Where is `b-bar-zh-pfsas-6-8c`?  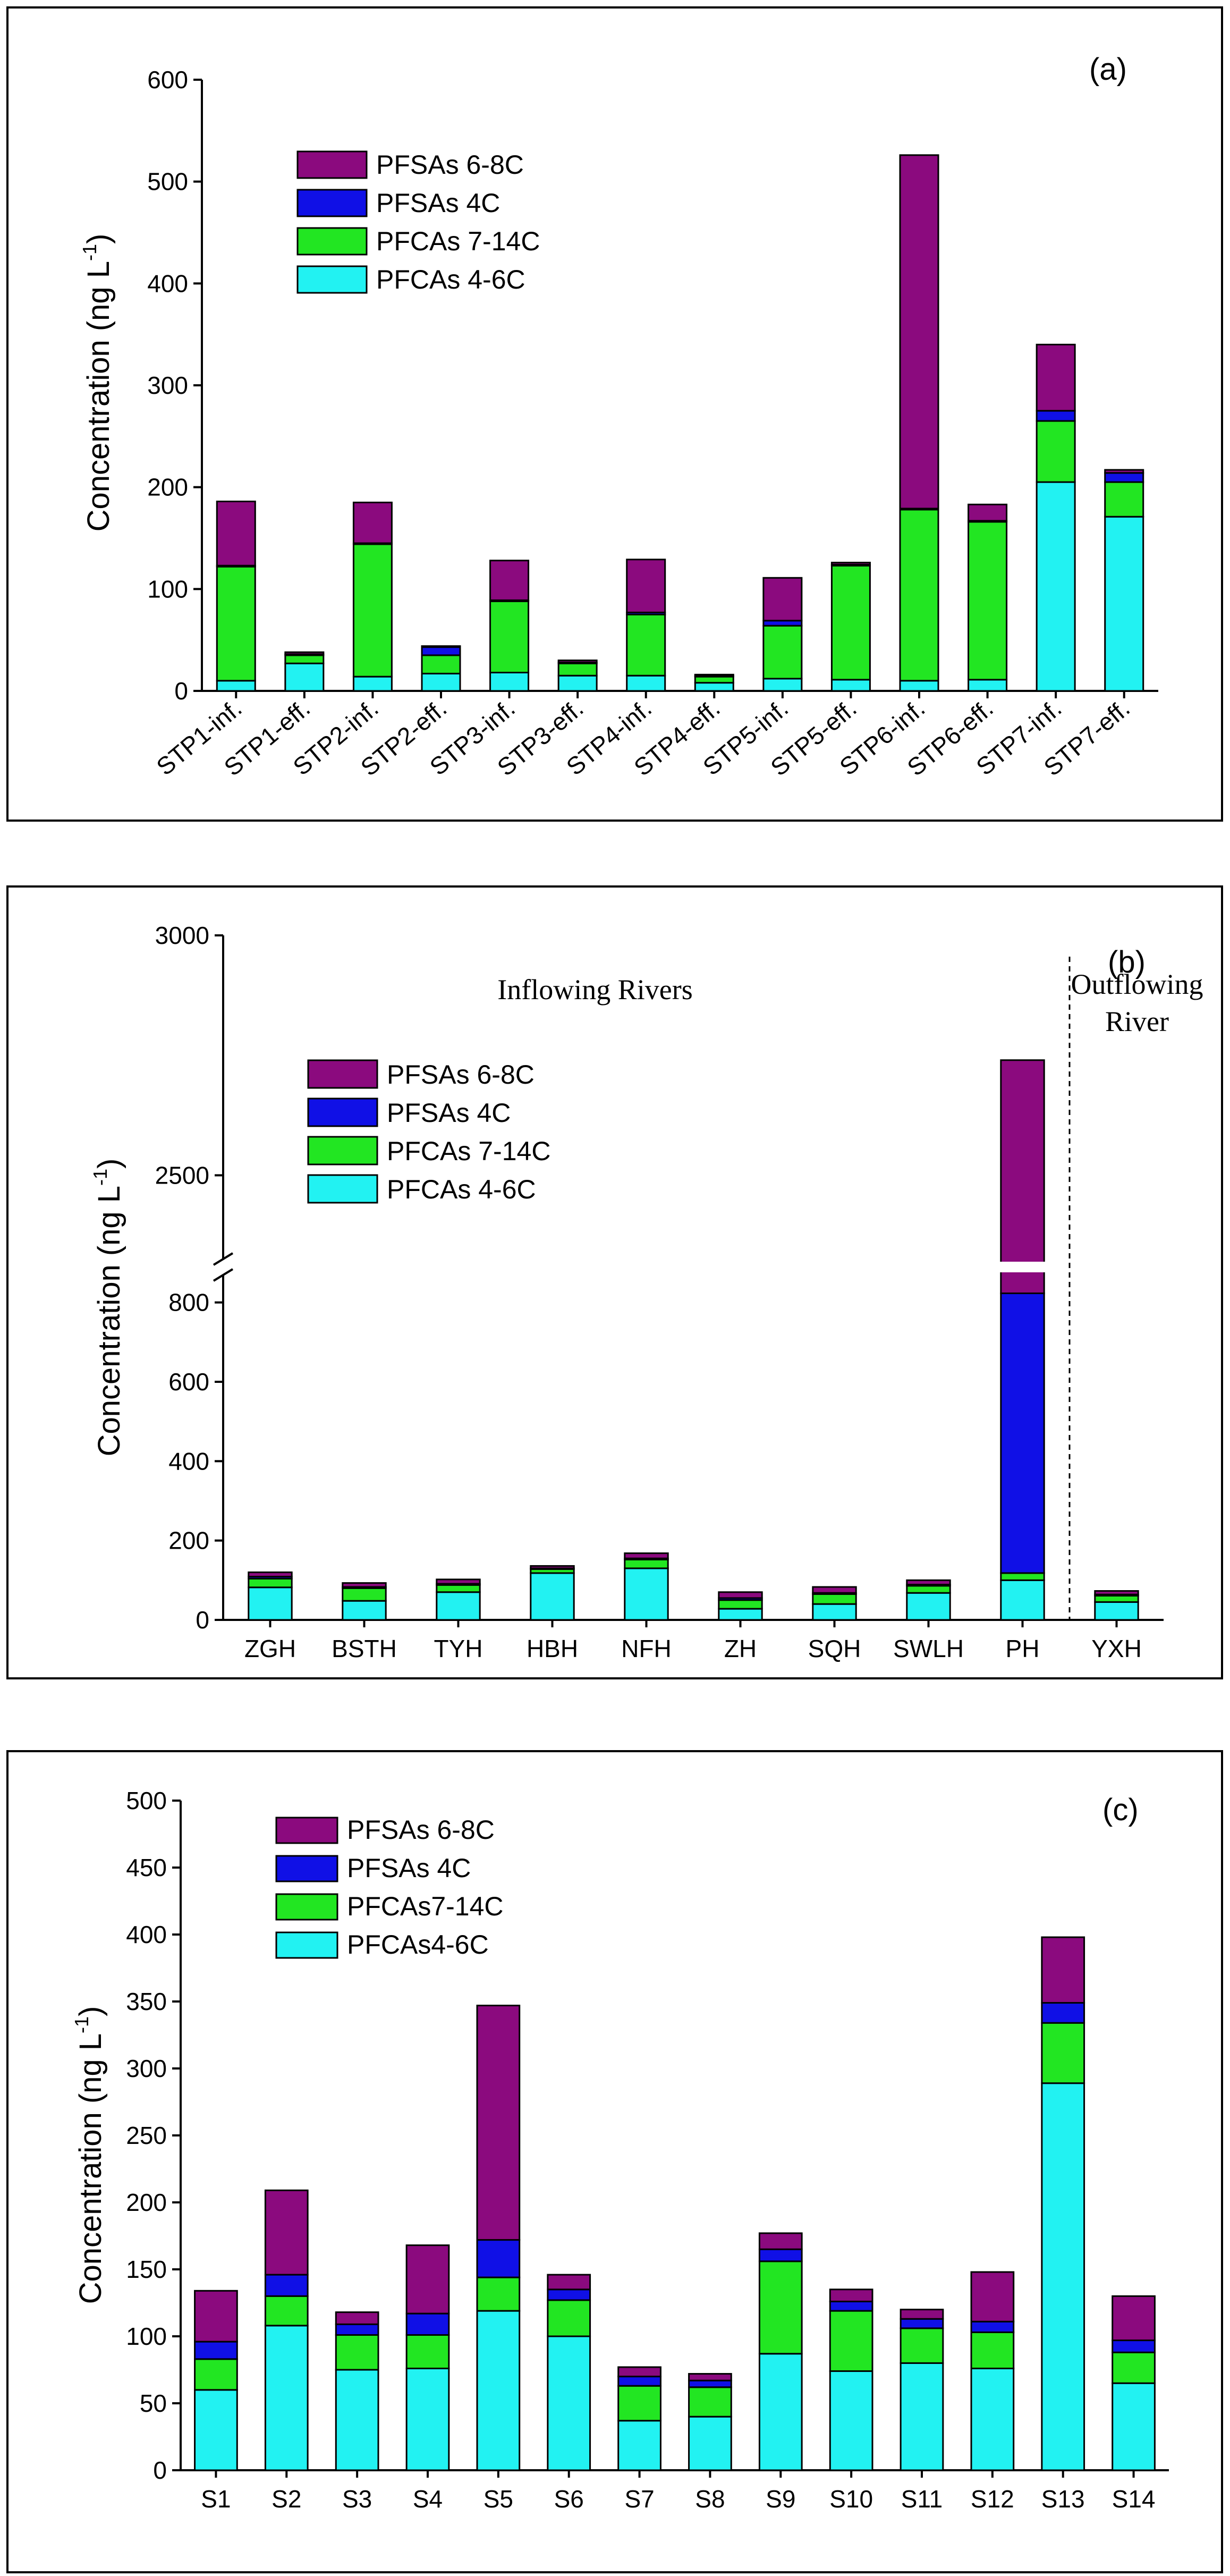 b-bar-zh-pfsas-6-8c is located at coordinates (740, 1595).